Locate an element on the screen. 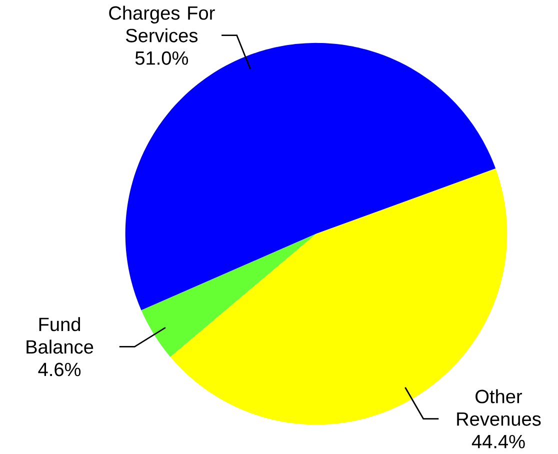 The image size is (558, 454). slice-label: Fund Balance is located at coordinates (60, 335).